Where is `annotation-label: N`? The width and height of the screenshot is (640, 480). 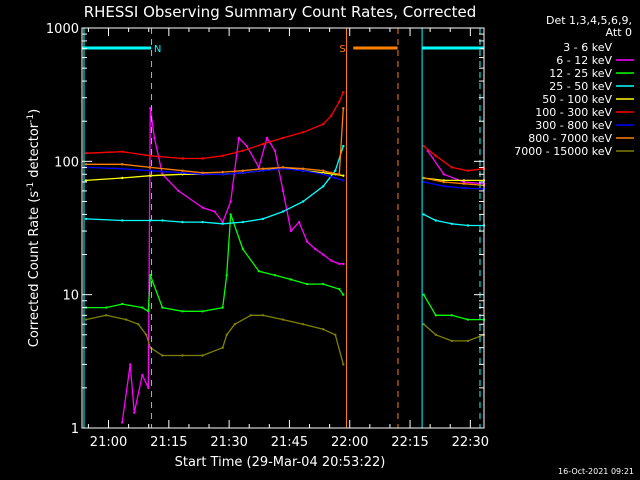
annotation-label: N is located at coordinates (157, 49).